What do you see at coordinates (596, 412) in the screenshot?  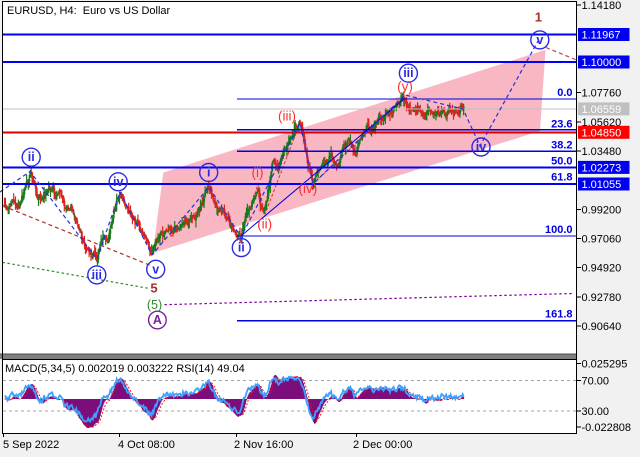 I see `svg-text: 30.00` at bounding box center [596, 412].